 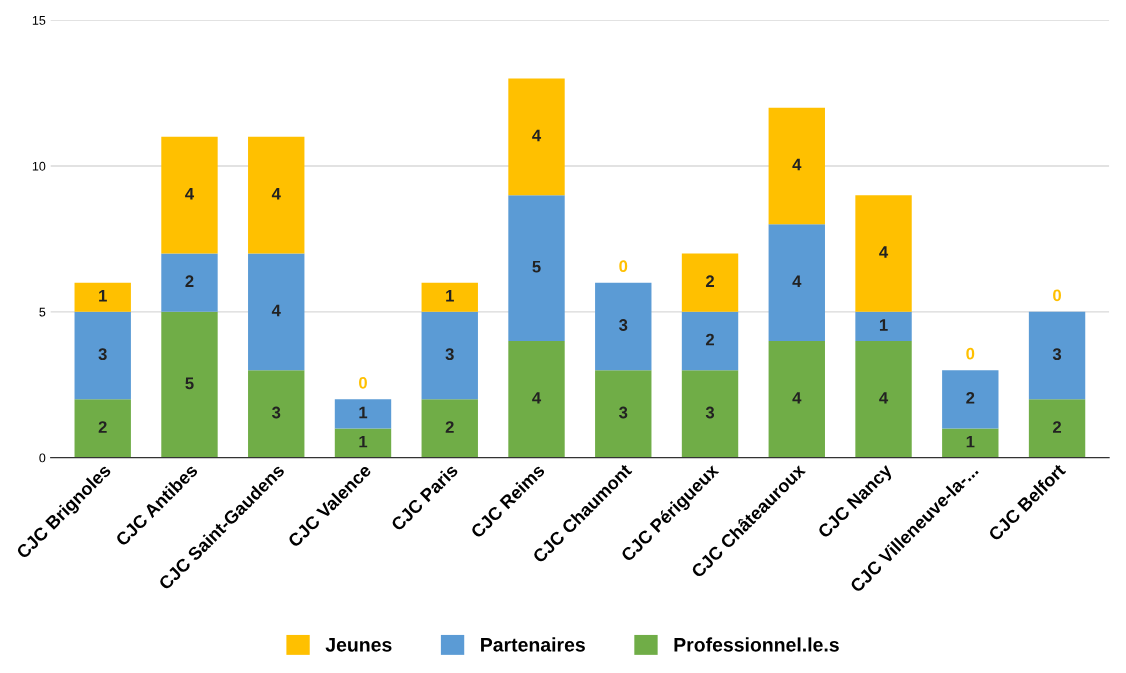 I want to click on y-tick-label: 5, so click(x=42, y=312).